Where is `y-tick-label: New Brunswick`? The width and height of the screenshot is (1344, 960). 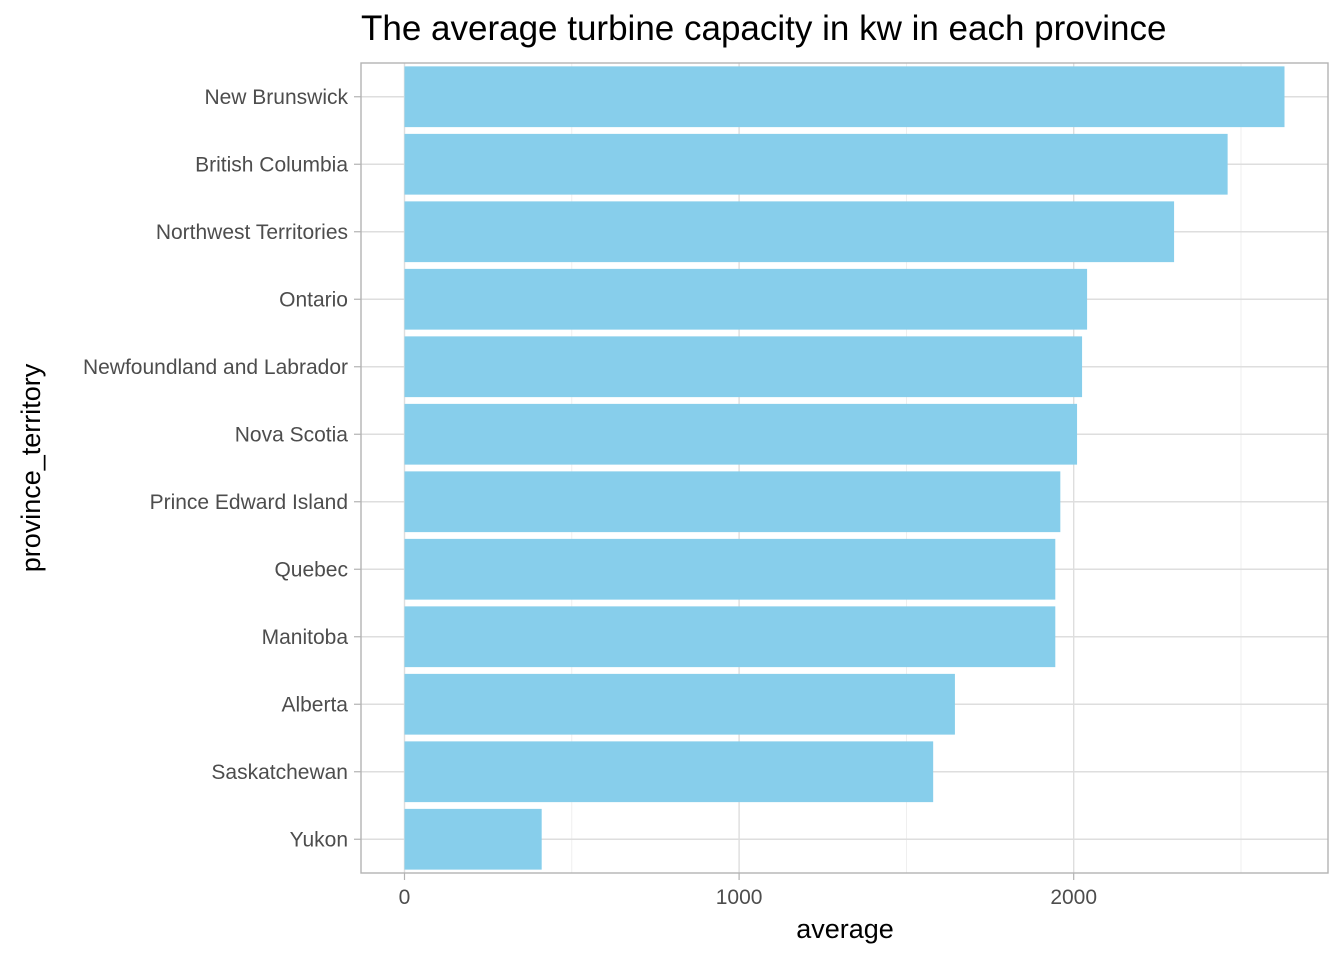
y-tick-label: New Brunswick is located at coordinates (276, 97).